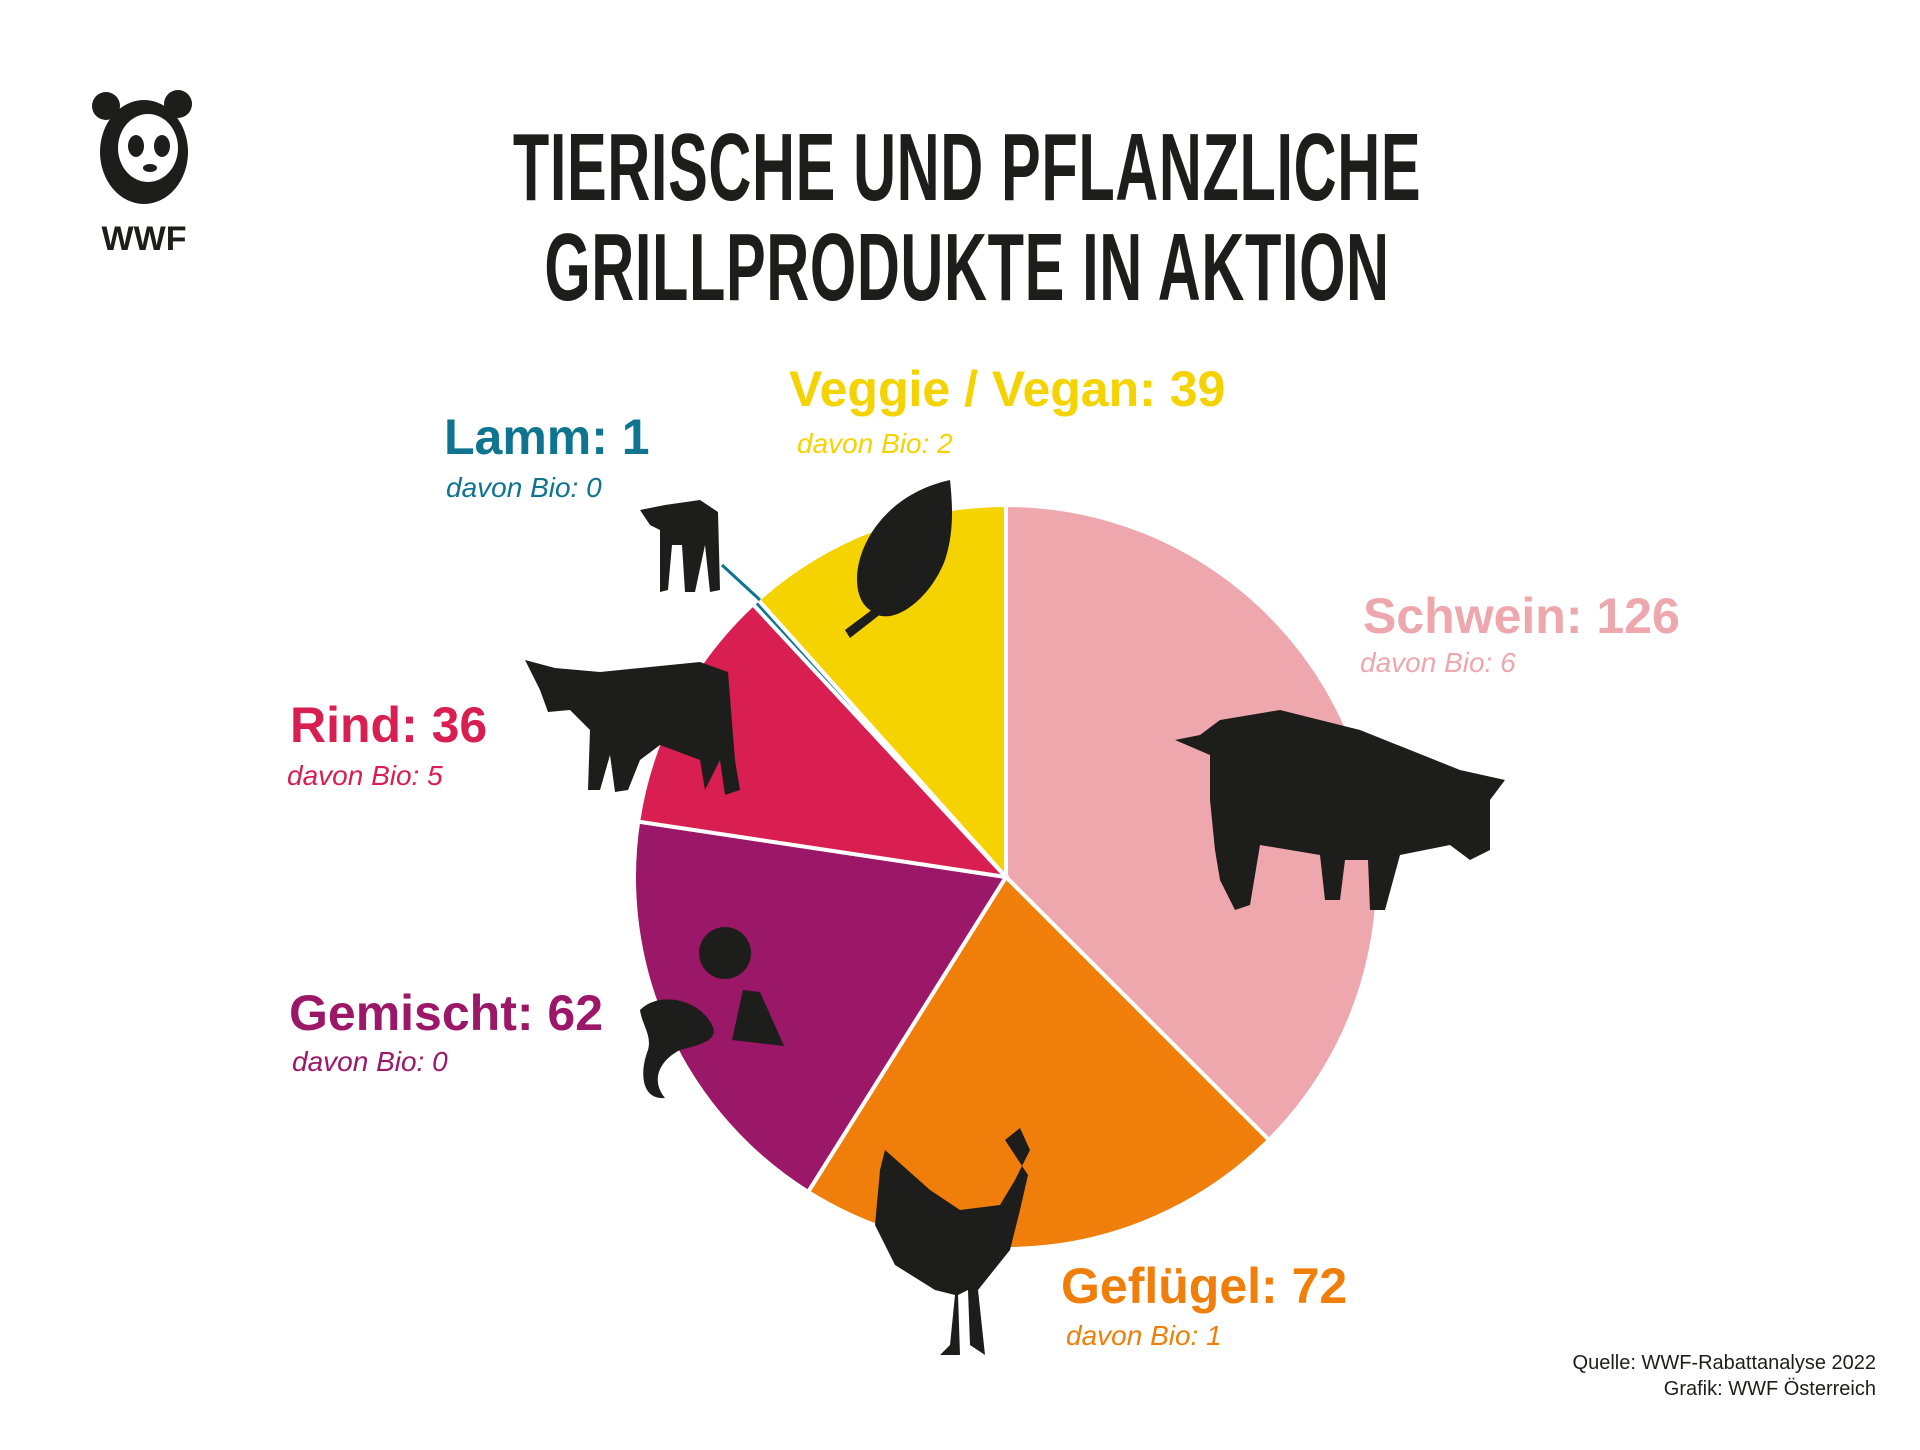  What do you see at coordinates (1038, 1062) in the screenshot?
I see `pie-slice-geflügel` at bounding box center [1038, 1062].